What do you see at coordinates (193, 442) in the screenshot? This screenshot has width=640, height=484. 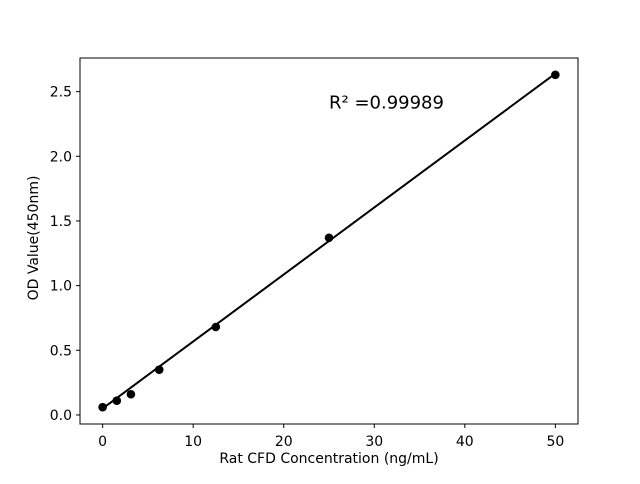 I see `x-tick-label: 10` at bounding box center [193, 442].